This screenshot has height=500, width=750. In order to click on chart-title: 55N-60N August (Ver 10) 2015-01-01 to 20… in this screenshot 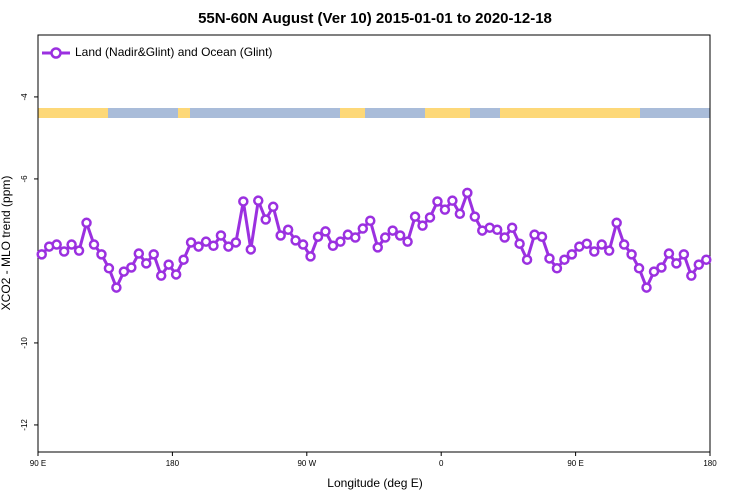, I will do `click(375, 18)`.